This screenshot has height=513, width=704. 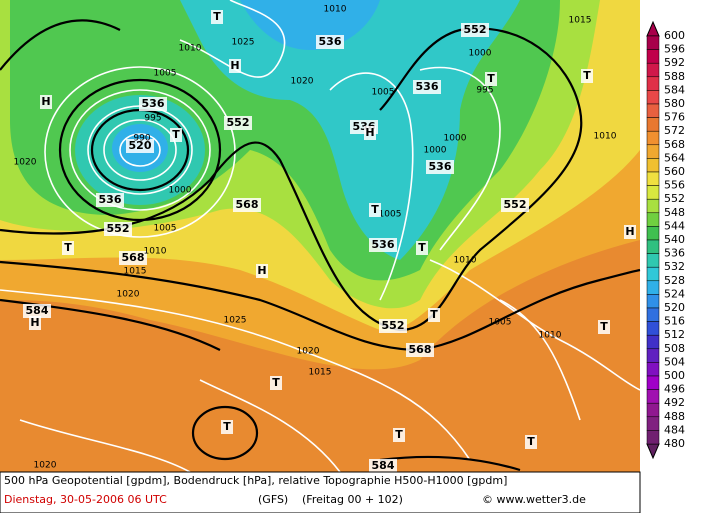 I want to click on colorbar-label: 552, so click(x=674, y=198).